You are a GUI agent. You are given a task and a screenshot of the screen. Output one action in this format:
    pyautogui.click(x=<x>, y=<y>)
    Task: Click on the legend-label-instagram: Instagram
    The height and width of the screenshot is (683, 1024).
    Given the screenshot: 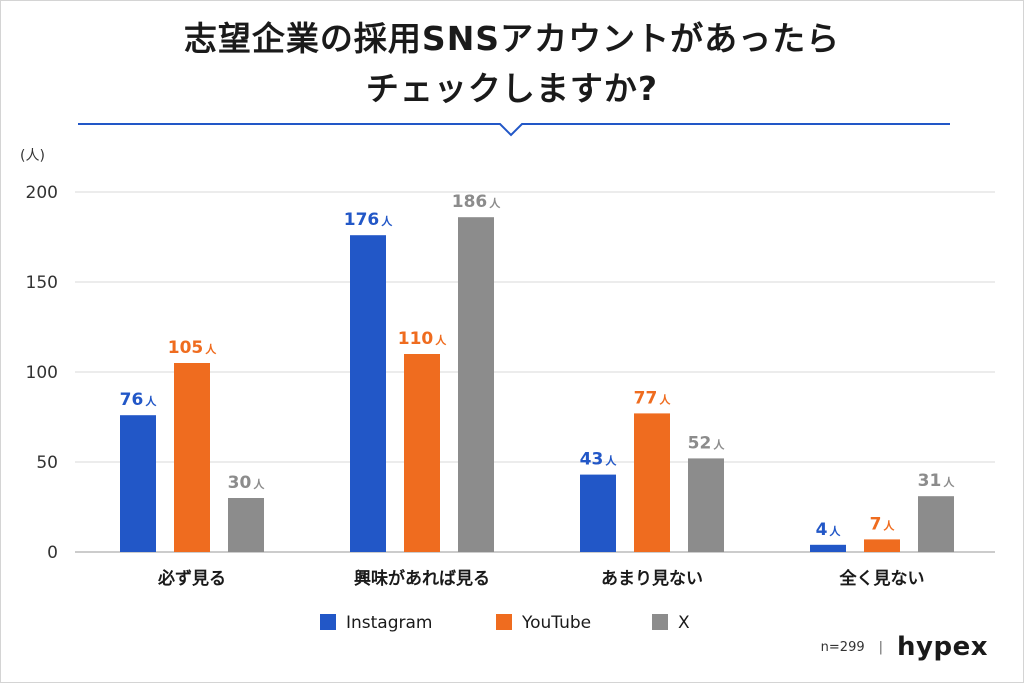 What is the action you would take?
    pyautogui.click(x=389, y=623)
    